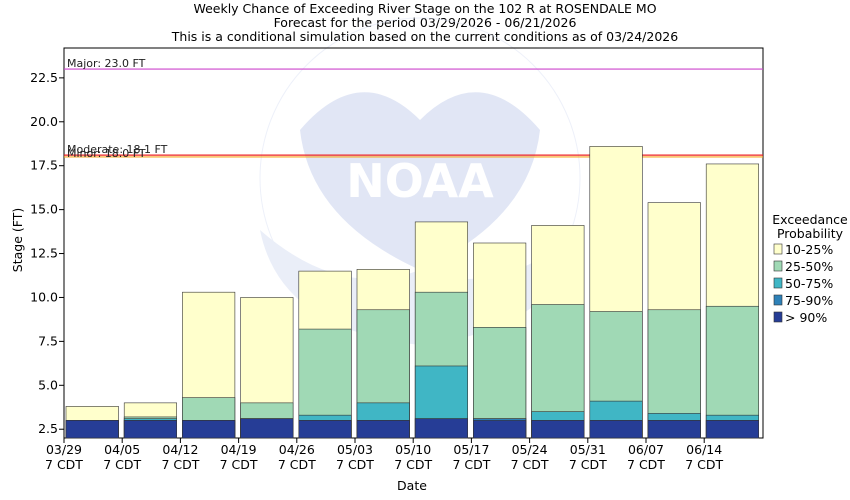 The height and width of the screenshot is (500, 850). What do you see at coordinates (48, 384) in the screenshot?
I see `y-tick-label: 5.0` at bounding box center [48, 384].